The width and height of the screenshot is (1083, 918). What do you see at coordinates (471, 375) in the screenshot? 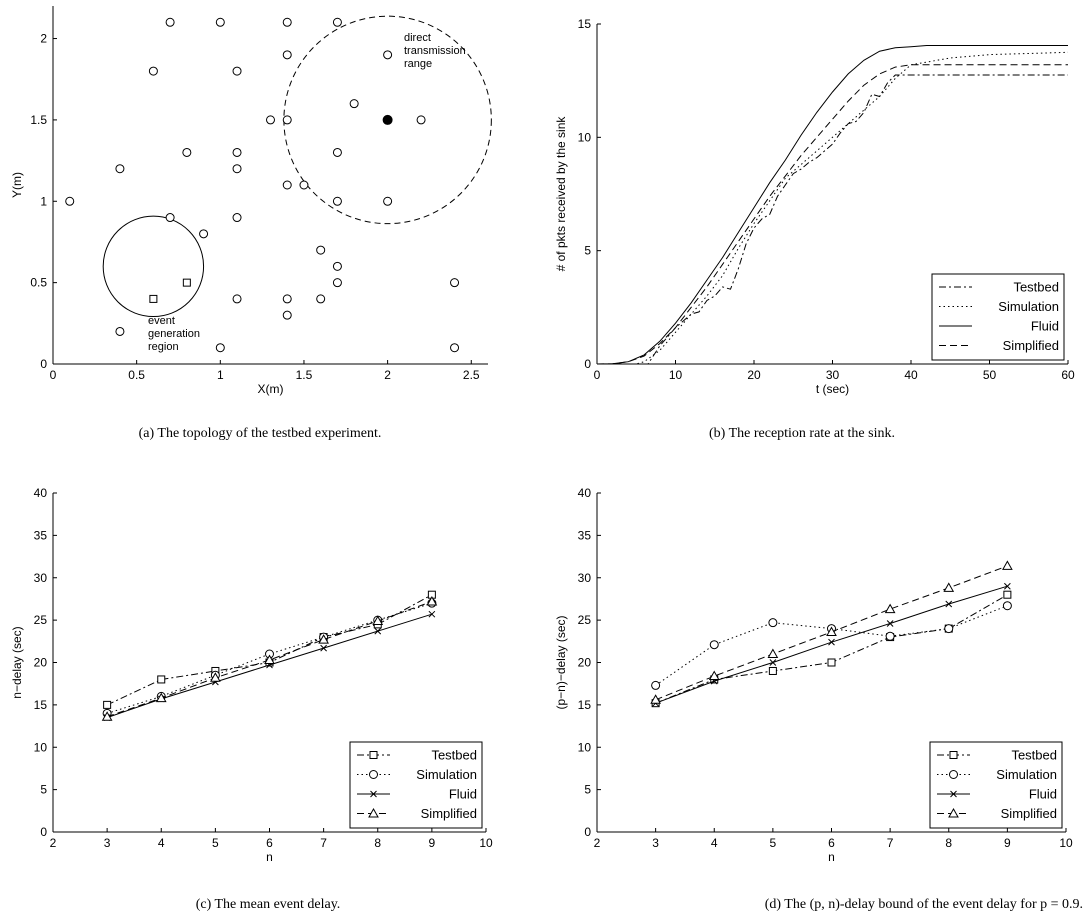
I see `x-tick-label: 2.5` at bounding box center [471, 375].